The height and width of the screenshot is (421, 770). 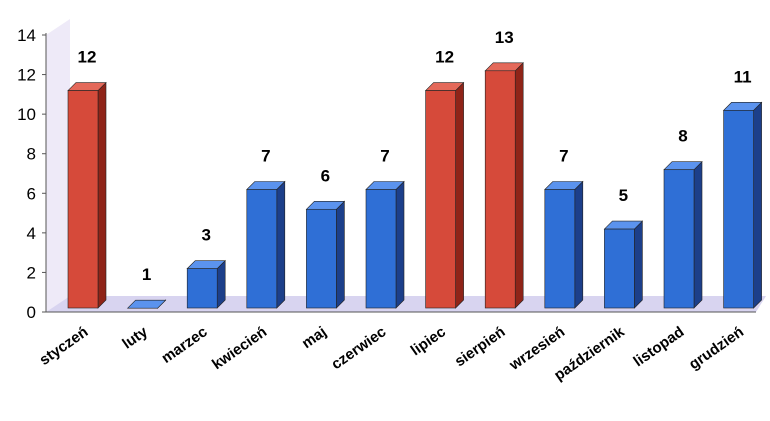 I want to click on y-tick-label: 10, so click(x=26, y=114).